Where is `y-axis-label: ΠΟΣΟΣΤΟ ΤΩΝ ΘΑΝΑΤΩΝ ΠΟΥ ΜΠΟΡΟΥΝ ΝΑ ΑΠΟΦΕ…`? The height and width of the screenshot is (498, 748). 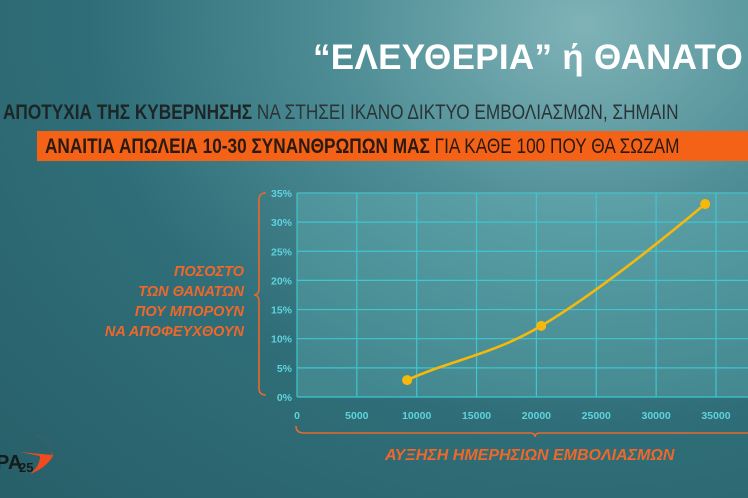 y-axis-label: ΠΟΣΟΣΤΟ ΤΩΝ ΘΑΝΑΤΩΝ ΠΟΥ ΜΠΟΡΟΥΝ ΝΑ ΑΠΟΦΕ… is located at coordinates (174, 302).